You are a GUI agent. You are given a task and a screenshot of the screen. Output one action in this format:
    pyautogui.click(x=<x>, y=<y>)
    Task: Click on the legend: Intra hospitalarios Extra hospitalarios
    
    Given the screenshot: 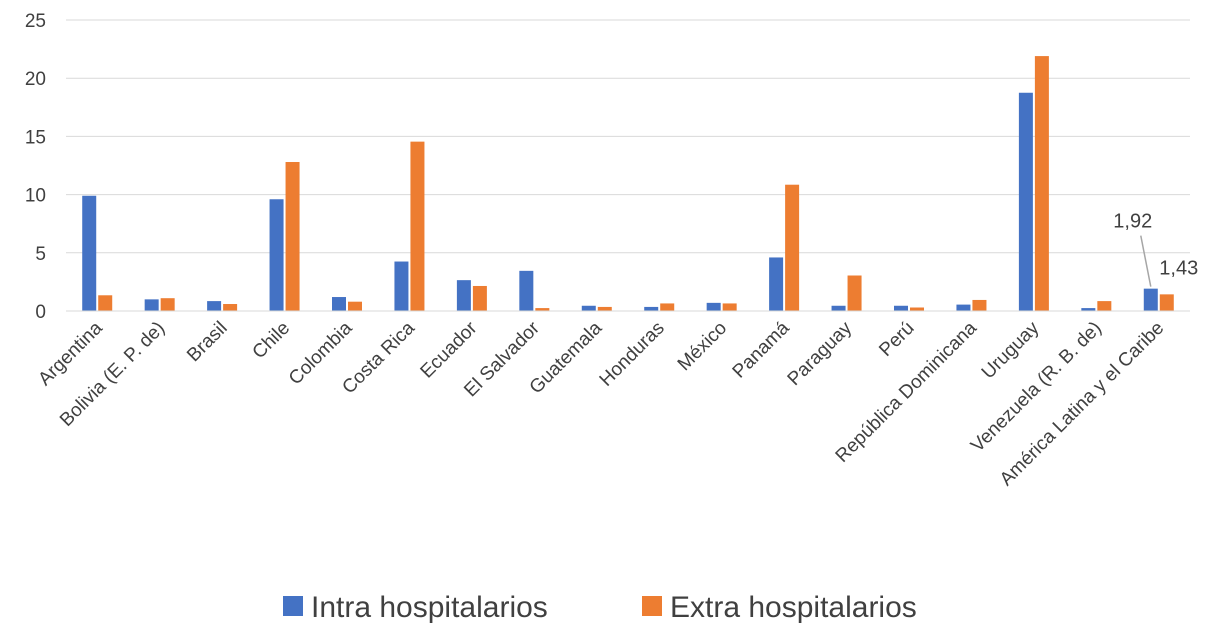 What is the action you would take?
    pyautogui.click(x=600, y=607)
    